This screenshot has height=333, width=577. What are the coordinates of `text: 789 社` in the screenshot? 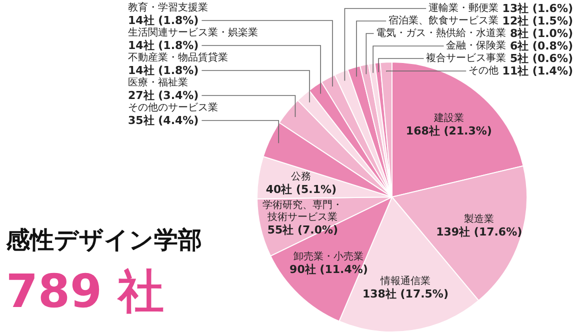 It's located at (85, 291).